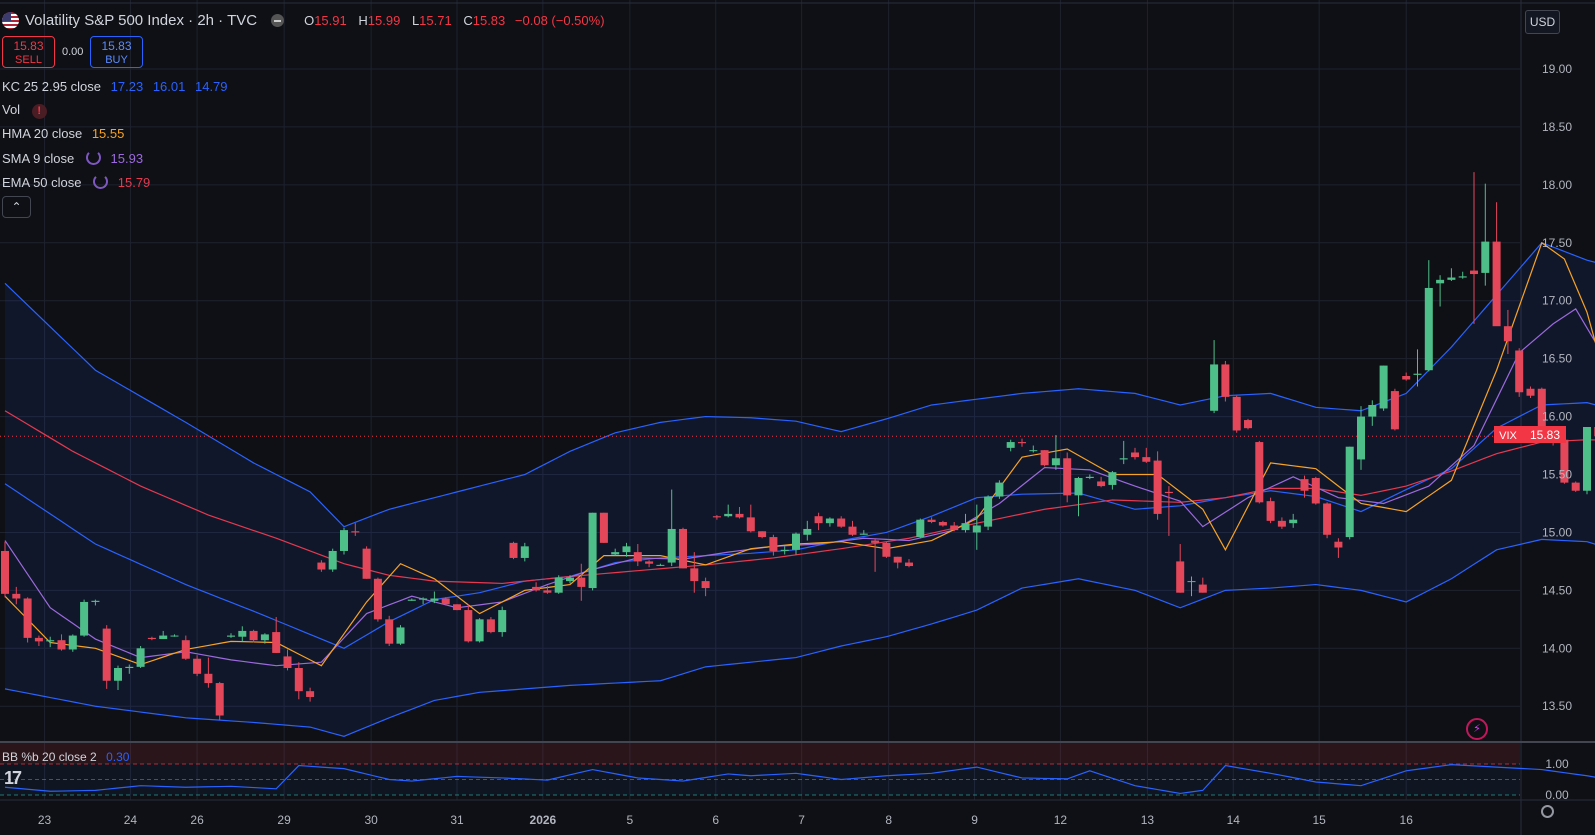 This screenshot has width=1595, height=835. What do you see at coordinates (1557, 706) in the screenshot?
I see `y-tick-label: 13.50` at bounding box center [1557, 706].